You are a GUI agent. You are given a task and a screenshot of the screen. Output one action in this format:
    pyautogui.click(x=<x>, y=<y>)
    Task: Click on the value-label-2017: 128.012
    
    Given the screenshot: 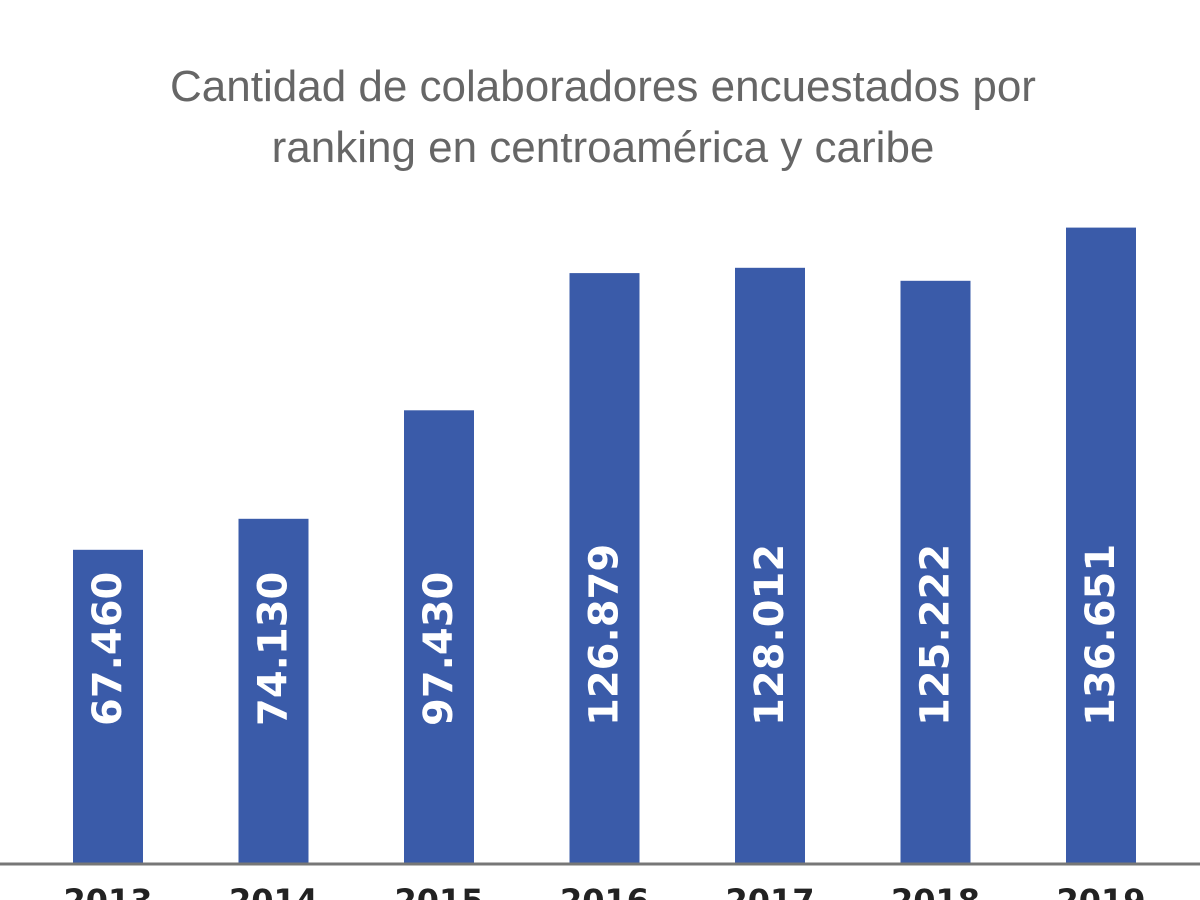 What is the action you would take?
    pyautogui.click(x=770, y=635)
    